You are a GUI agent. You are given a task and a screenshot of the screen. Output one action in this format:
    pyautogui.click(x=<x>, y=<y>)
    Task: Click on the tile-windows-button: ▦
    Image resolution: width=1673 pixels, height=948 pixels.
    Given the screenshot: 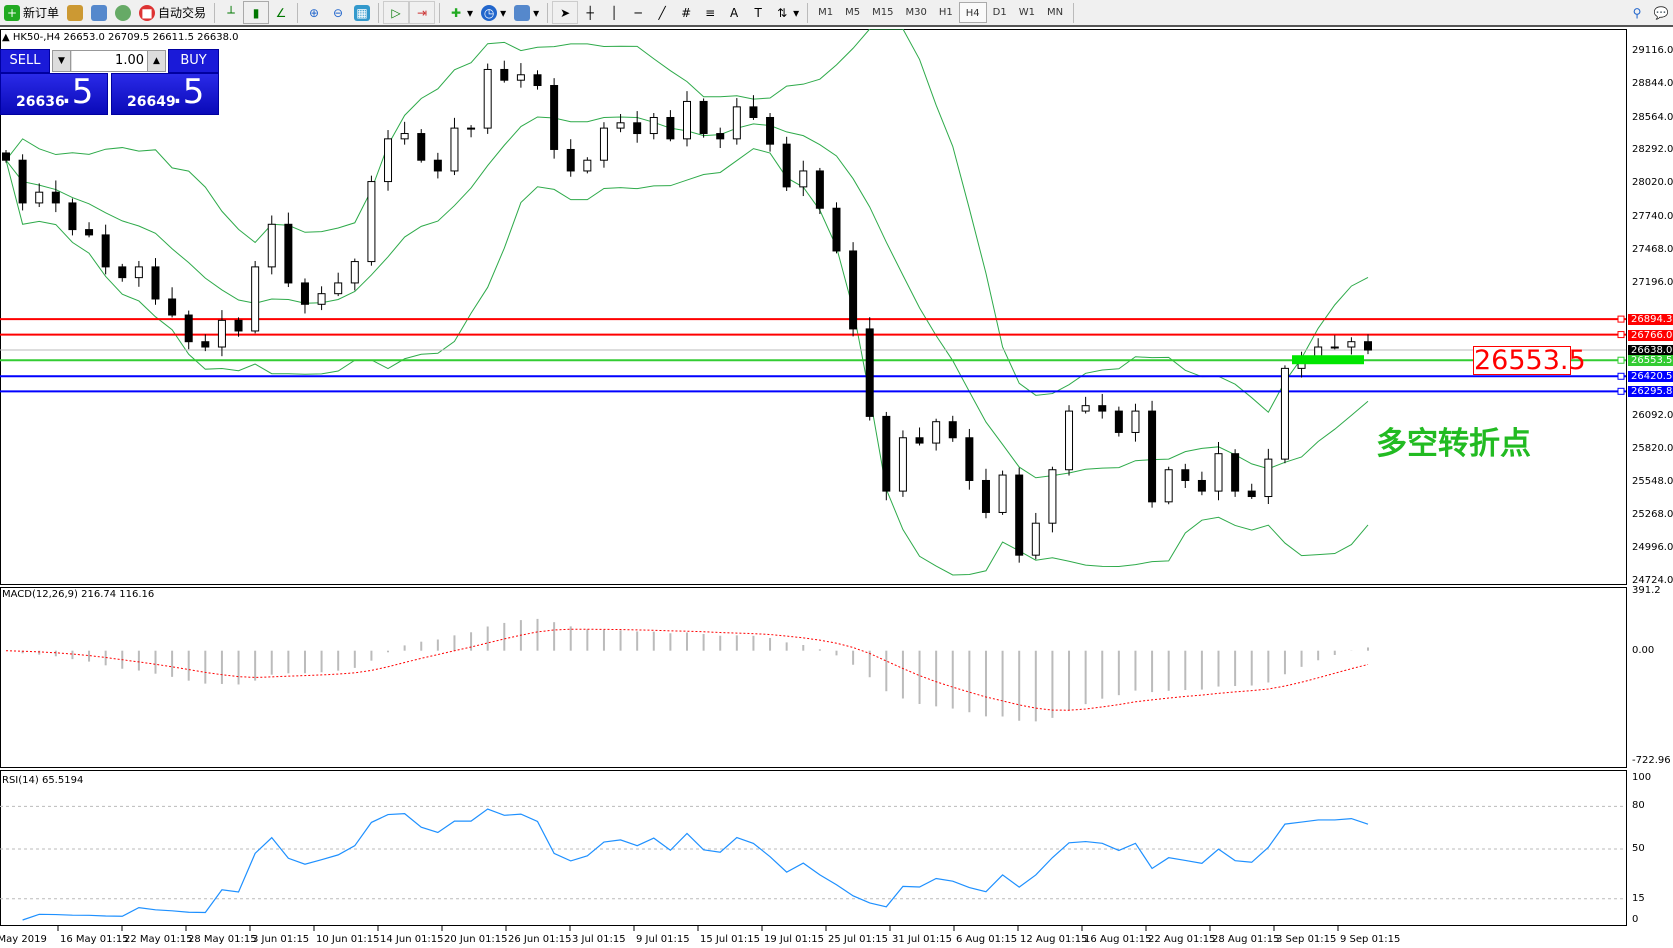 What is the action you would take?
    pyautogui.click(x=362, y=12)
    